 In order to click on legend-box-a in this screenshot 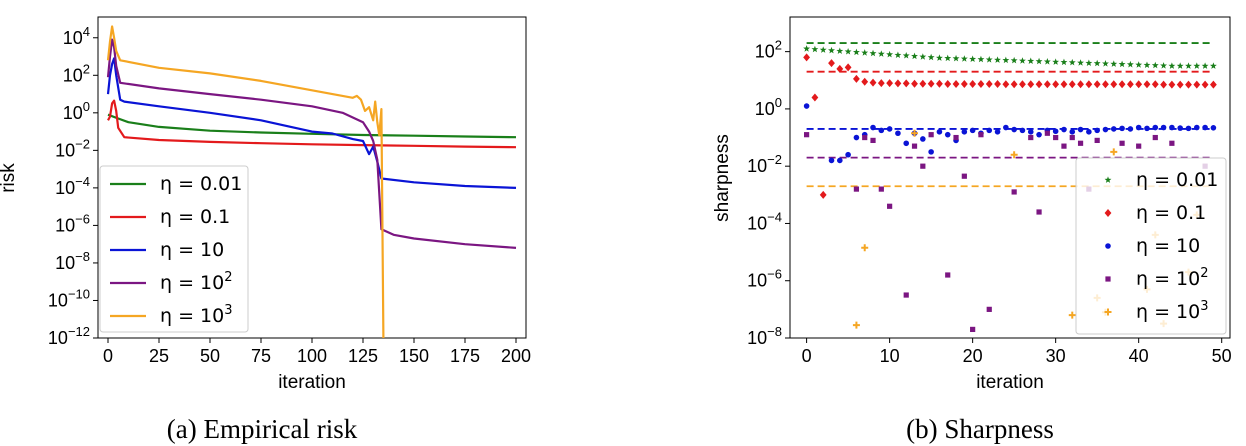, I will do `click(174, 249)`.